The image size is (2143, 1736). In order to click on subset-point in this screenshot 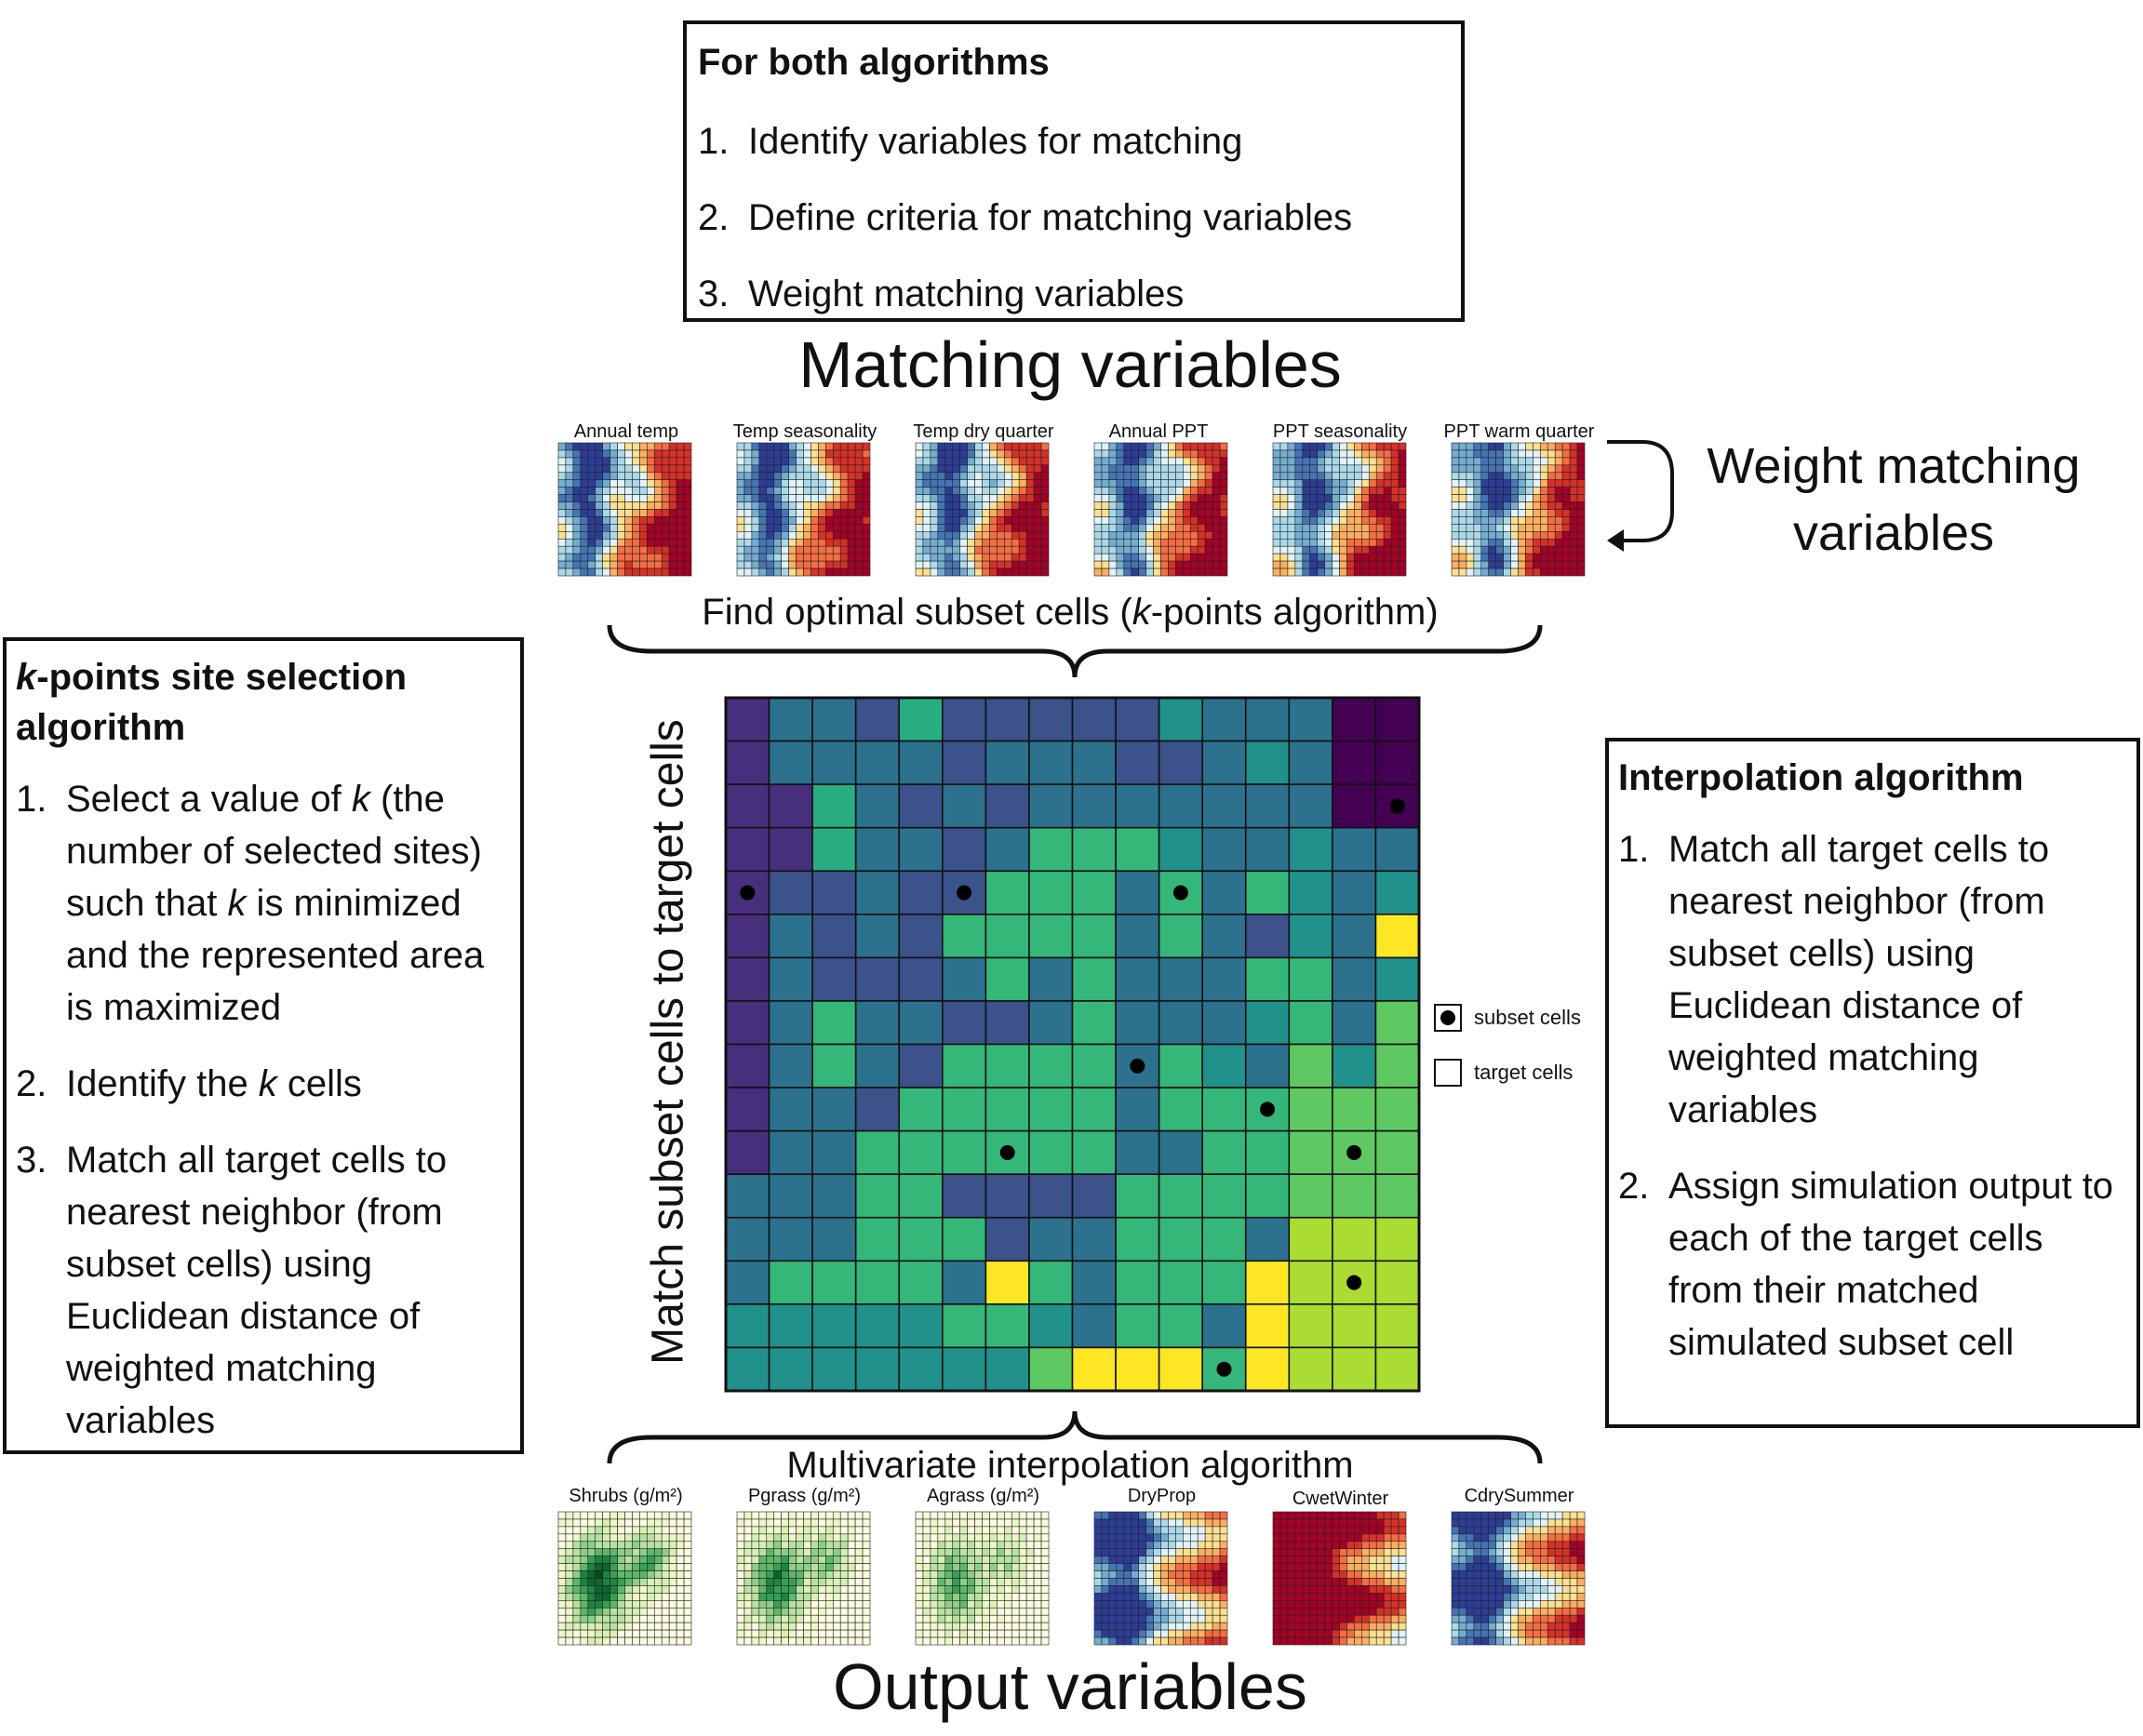, I will do `click(1137, 1066)`.